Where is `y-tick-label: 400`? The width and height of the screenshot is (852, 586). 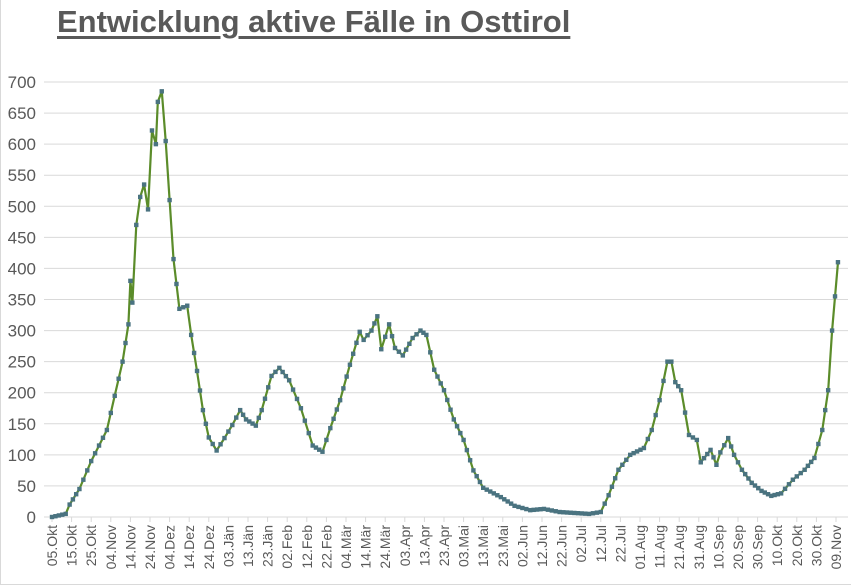
y-tick-label: 400 is located at coordinates (22, 268).